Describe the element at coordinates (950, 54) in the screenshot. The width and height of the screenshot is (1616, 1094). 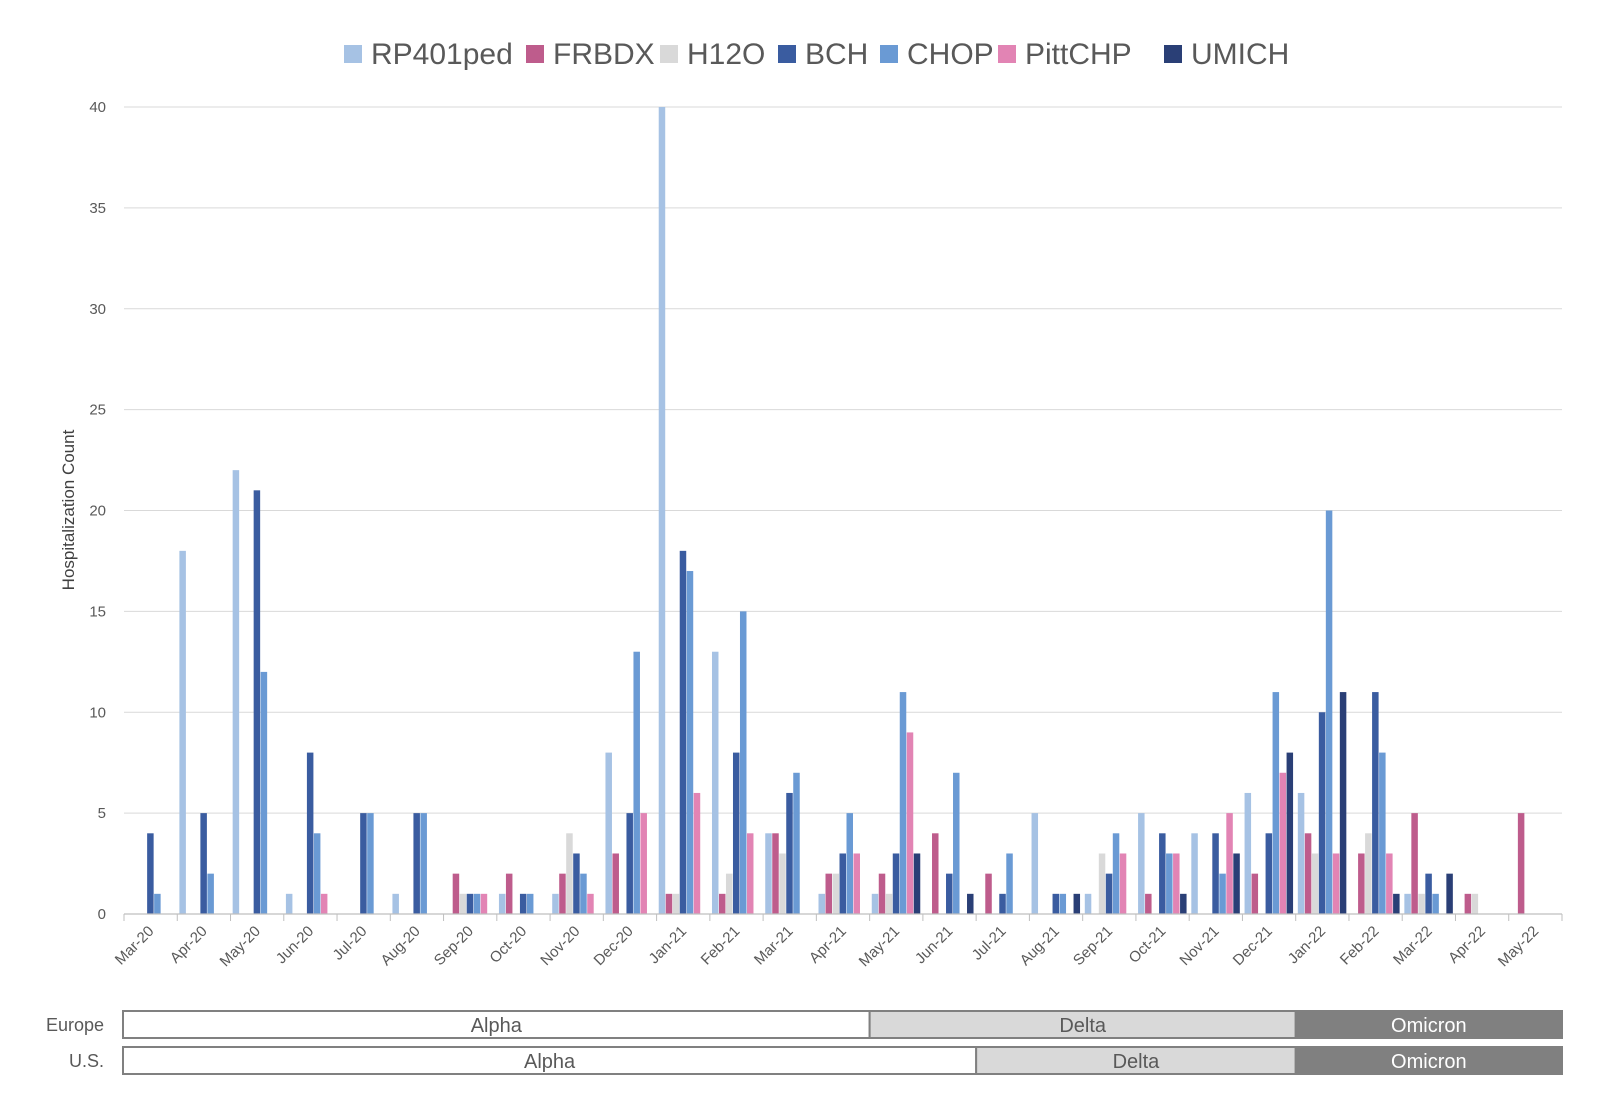
I see `legend-label: CHOP` at that location.